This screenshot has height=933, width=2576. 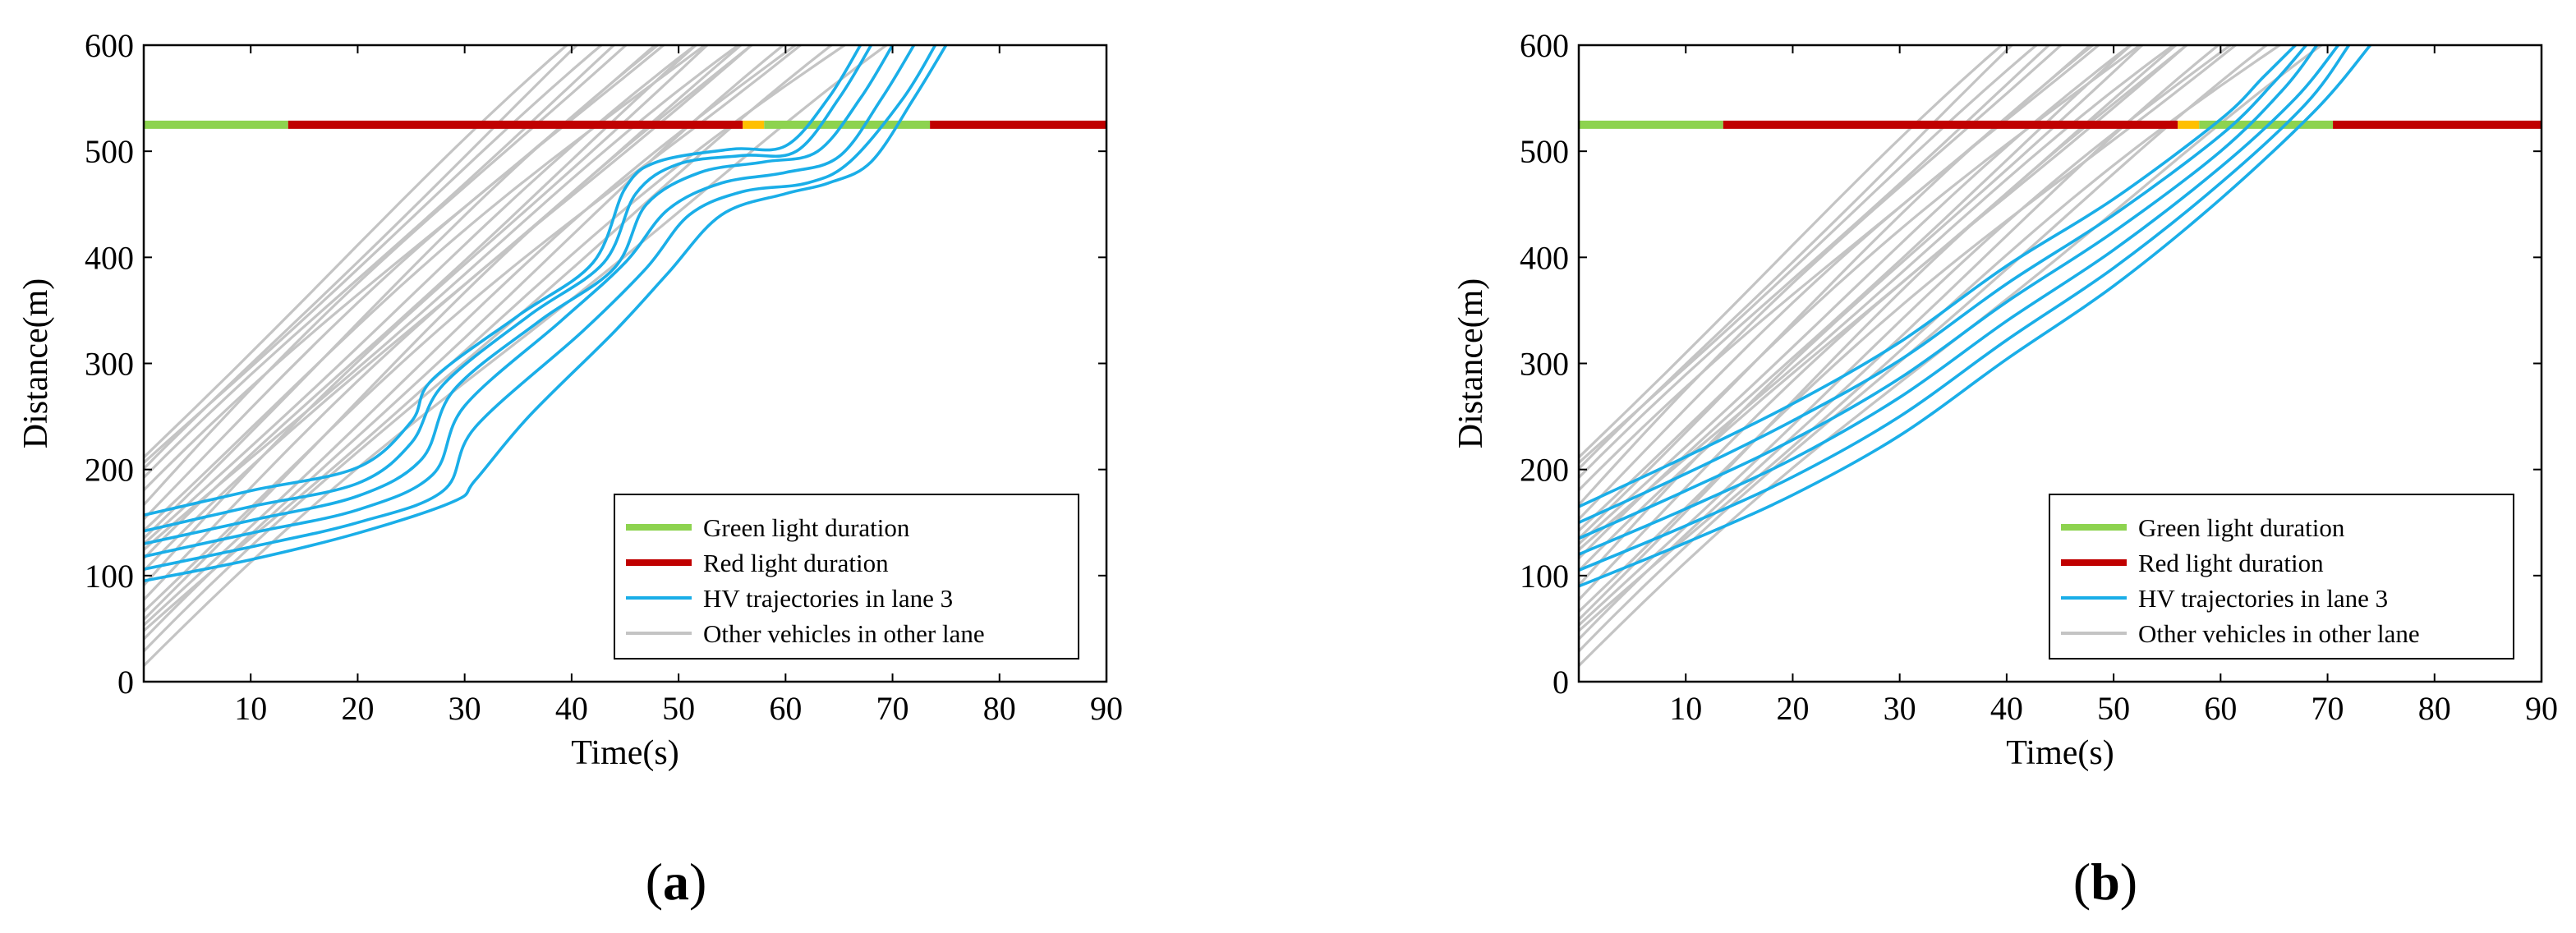 What do you see at coordinates (2105, 882) in the screenshot?
I see `panel-label: (b)` at bounding box center [2105, 882].